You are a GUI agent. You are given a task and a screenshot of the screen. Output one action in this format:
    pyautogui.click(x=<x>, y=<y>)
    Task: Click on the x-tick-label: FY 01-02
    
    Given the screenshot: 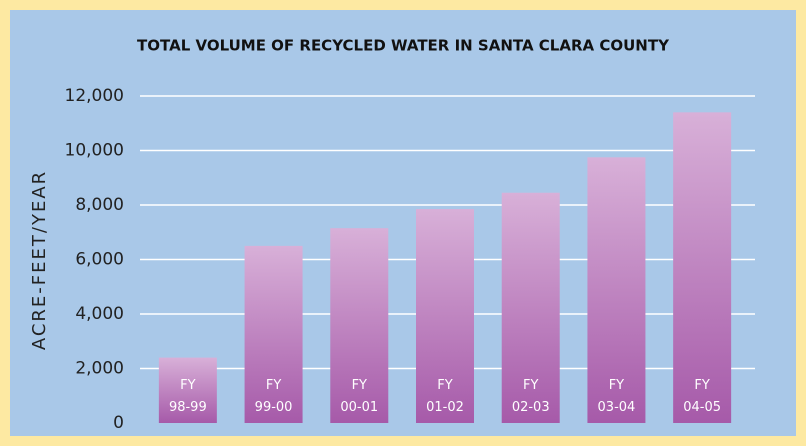 What is the action you would take?
    pyautogui.click(x=445, y=396)
    